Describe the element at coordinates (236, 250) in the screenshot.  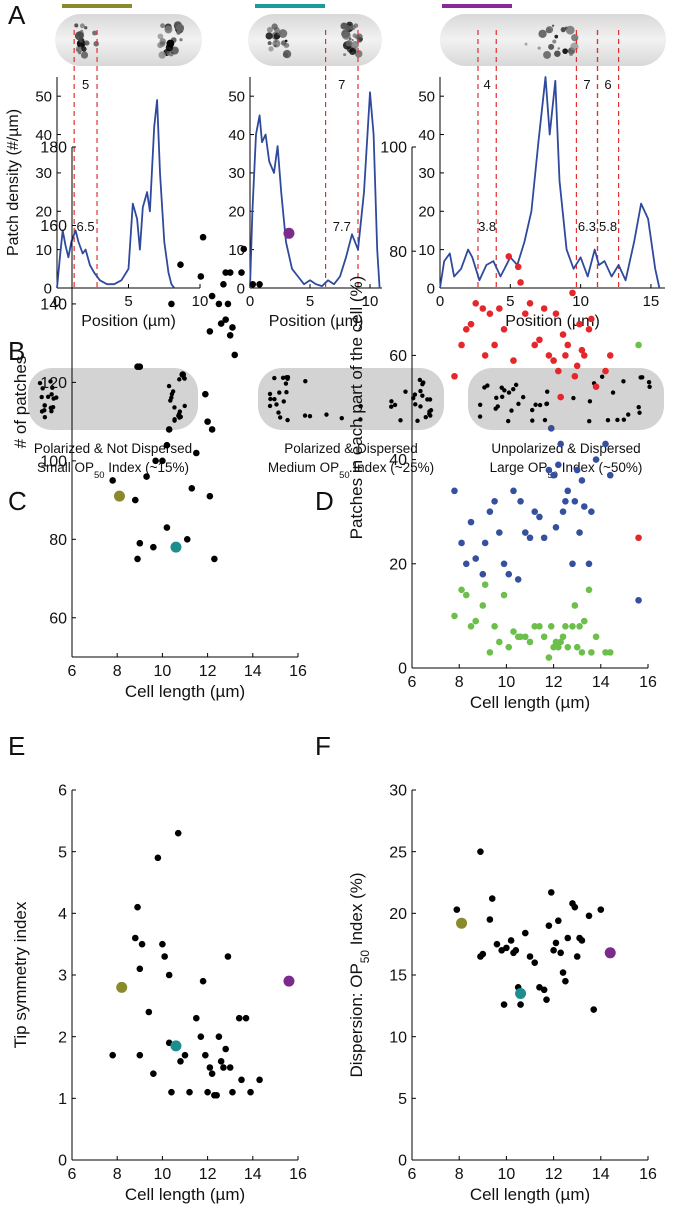
I see `y-tick-label: 10` at that location.